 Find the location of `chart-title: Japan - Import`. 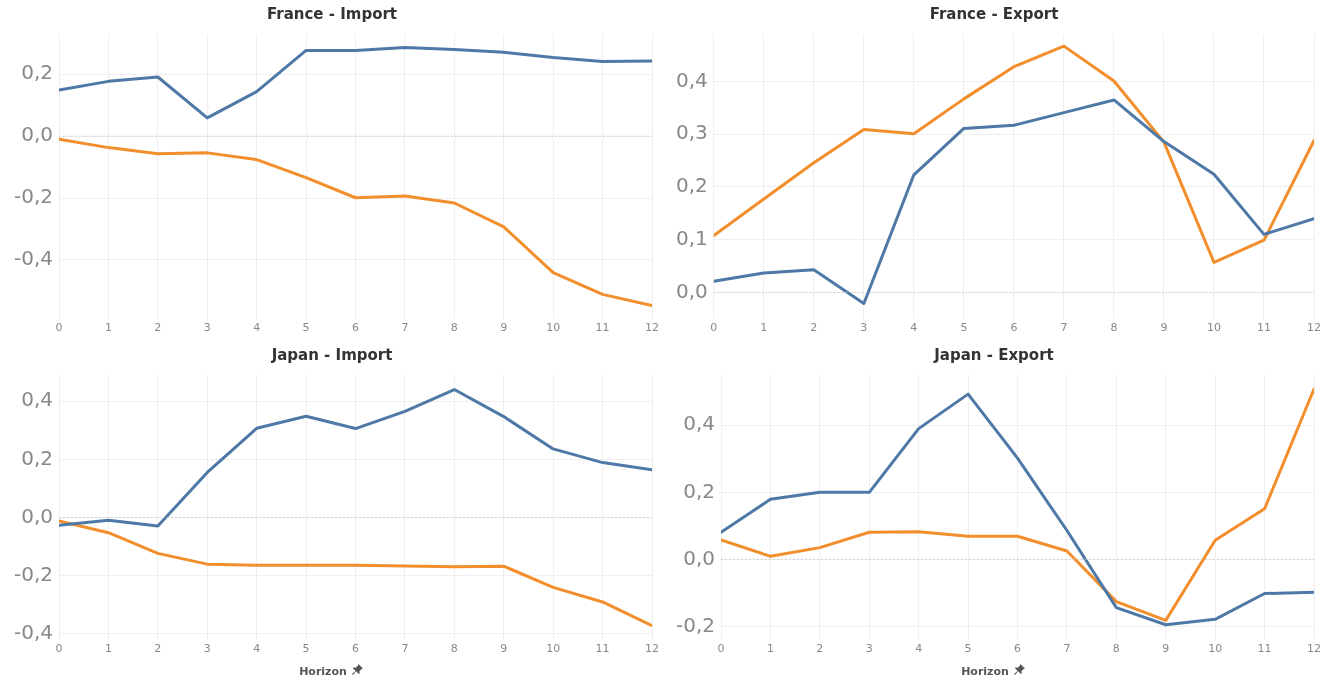

chart-title: Japan - Import is located at coordinates (331, 354).